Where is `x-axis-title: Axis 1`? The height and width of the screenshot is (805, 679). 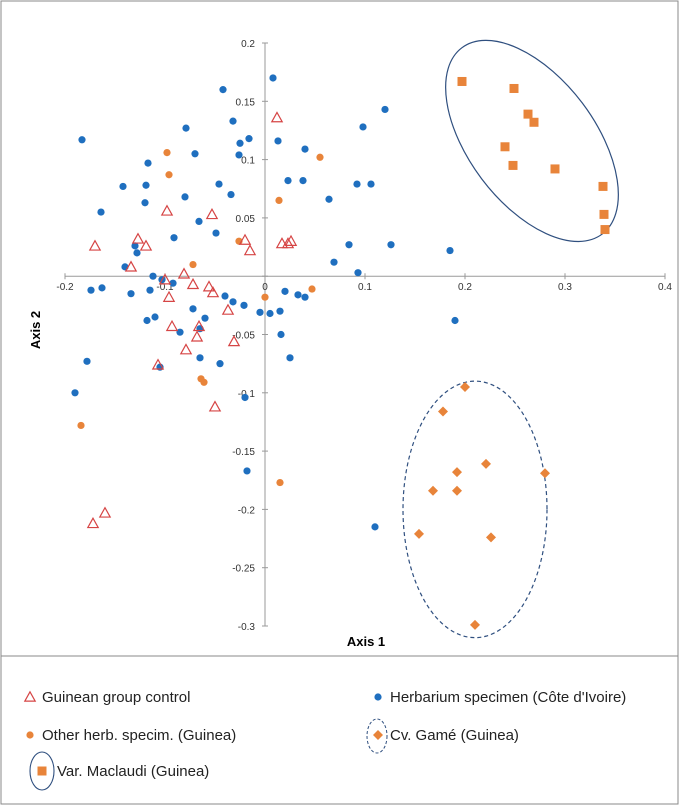
x-axis-title: Axis 1 is located at coordinates (366, 641).